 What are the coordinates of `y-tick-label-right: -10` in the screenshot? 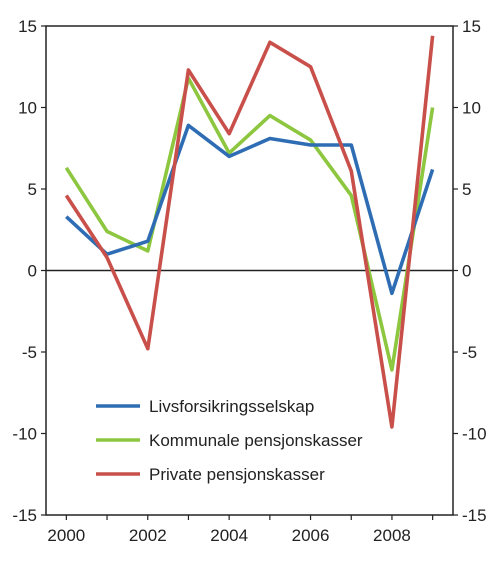 It's located at (474, 434).